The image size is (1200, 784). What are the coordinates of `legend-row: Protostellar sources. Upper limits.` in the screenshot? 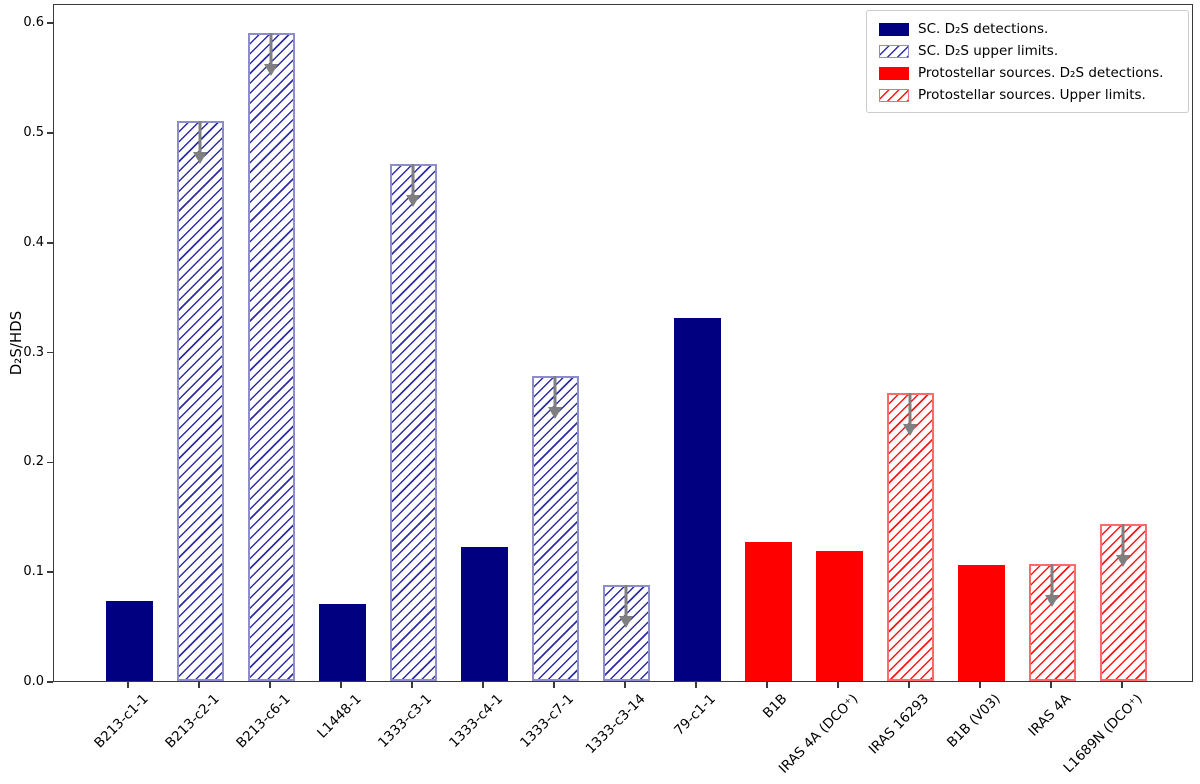 It's located at (1027, 95).